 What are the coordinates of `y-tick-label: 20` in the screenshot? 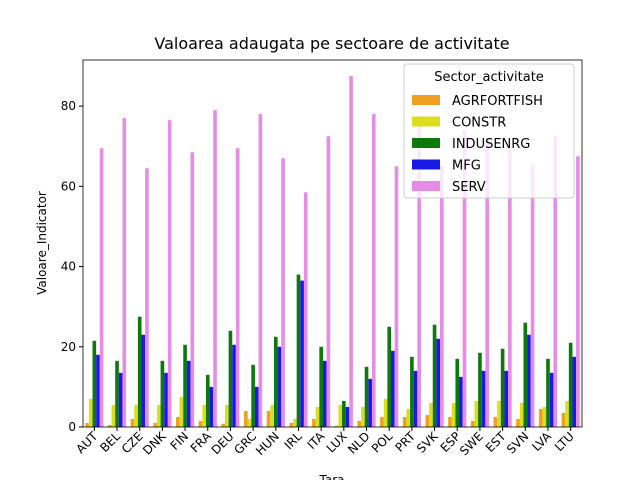 It's located at (68, 347).